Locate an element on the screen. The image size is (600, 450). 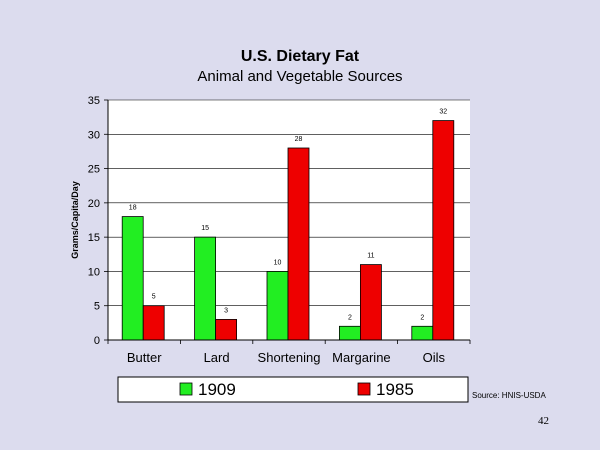
x-tick-label: Butter is located at coordinates (144, 357).